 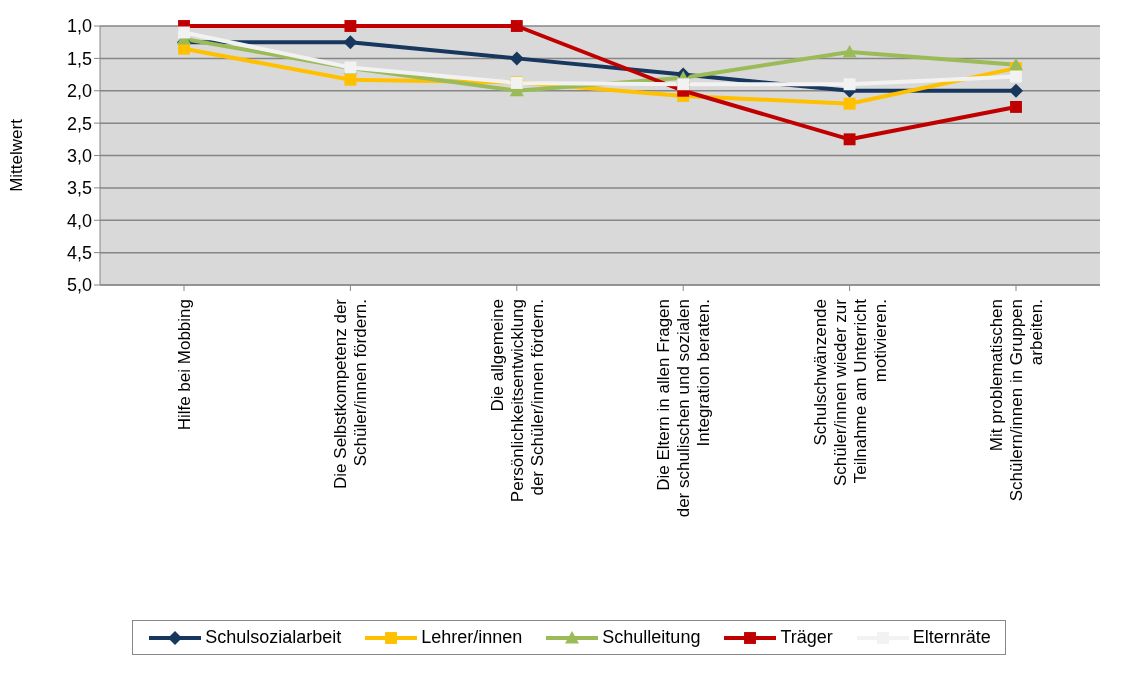 I want to click on y-tick-label: 1,5, so click(x=79, y=58).